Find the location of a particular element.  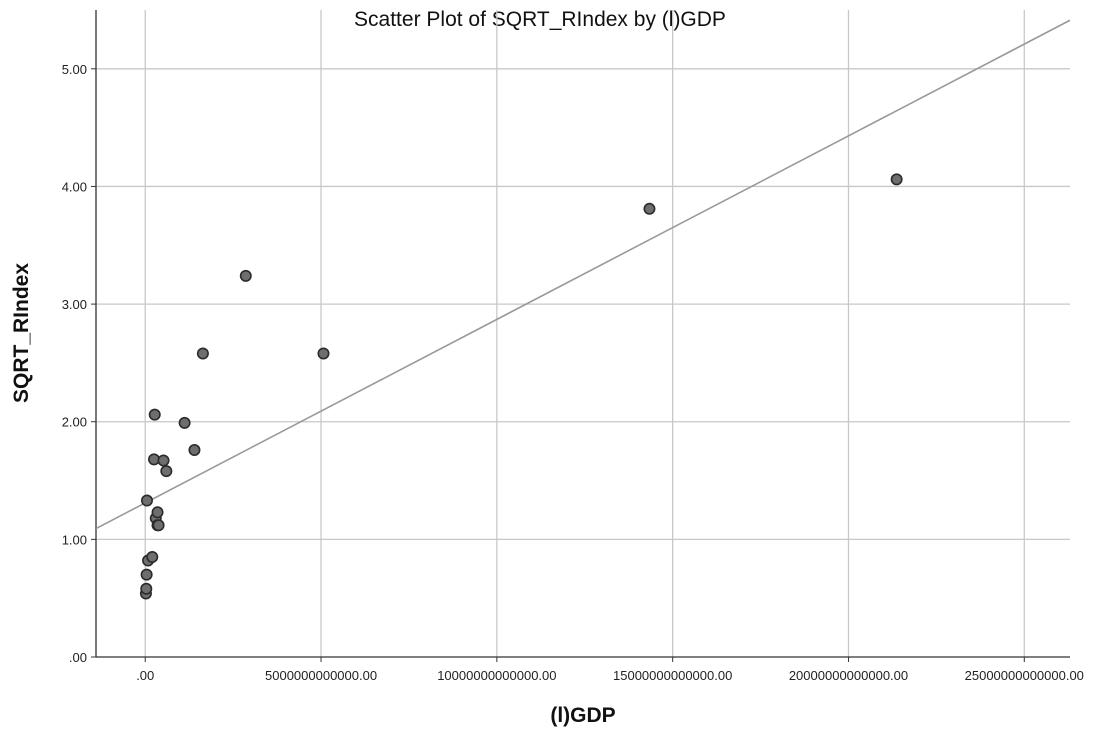

x-tick-label: 25000000000000.00 is located at coordinates (1024, 675).